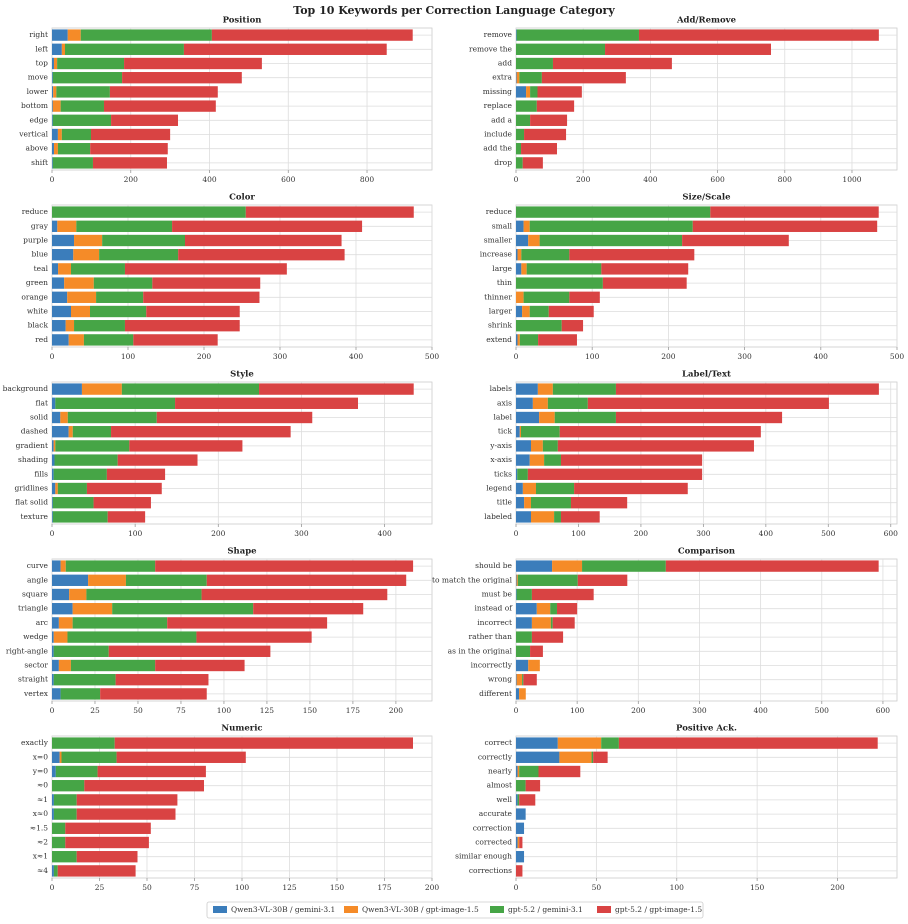  I want to click on y-tick-label: wedge, so click(35, 636).